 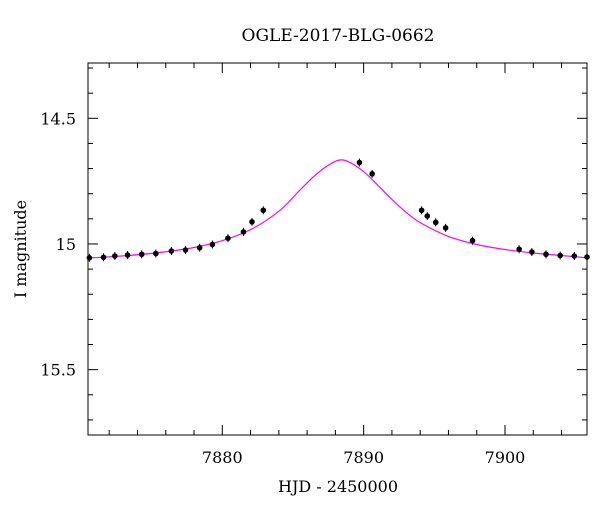 What do you see at coordinates (20, 249) in the screenshot?
I see `y-axis-label: I magnitude` at bounding box center [20, 249].